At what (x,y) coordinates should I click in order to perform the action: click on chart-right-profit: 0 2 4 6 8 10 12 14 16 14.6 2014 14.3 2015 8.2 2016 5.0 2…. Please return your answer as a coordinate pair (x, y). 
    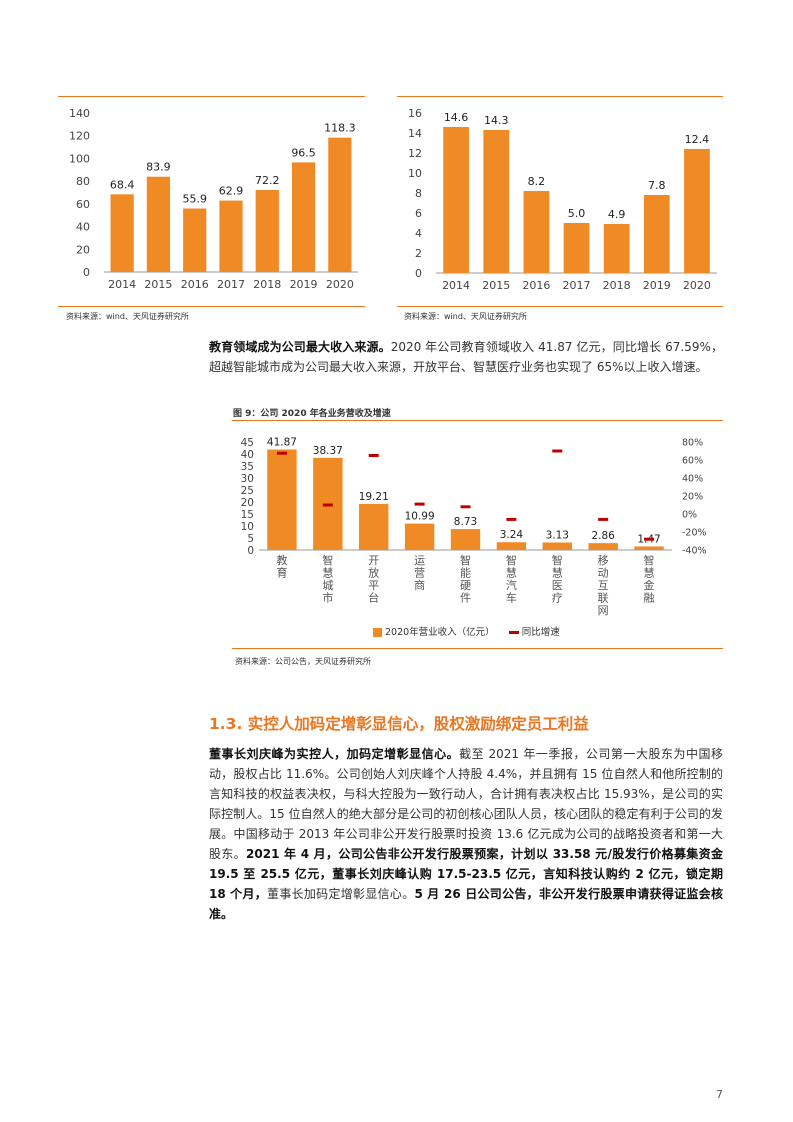
    Looking at the image, I should click on (562, 199).